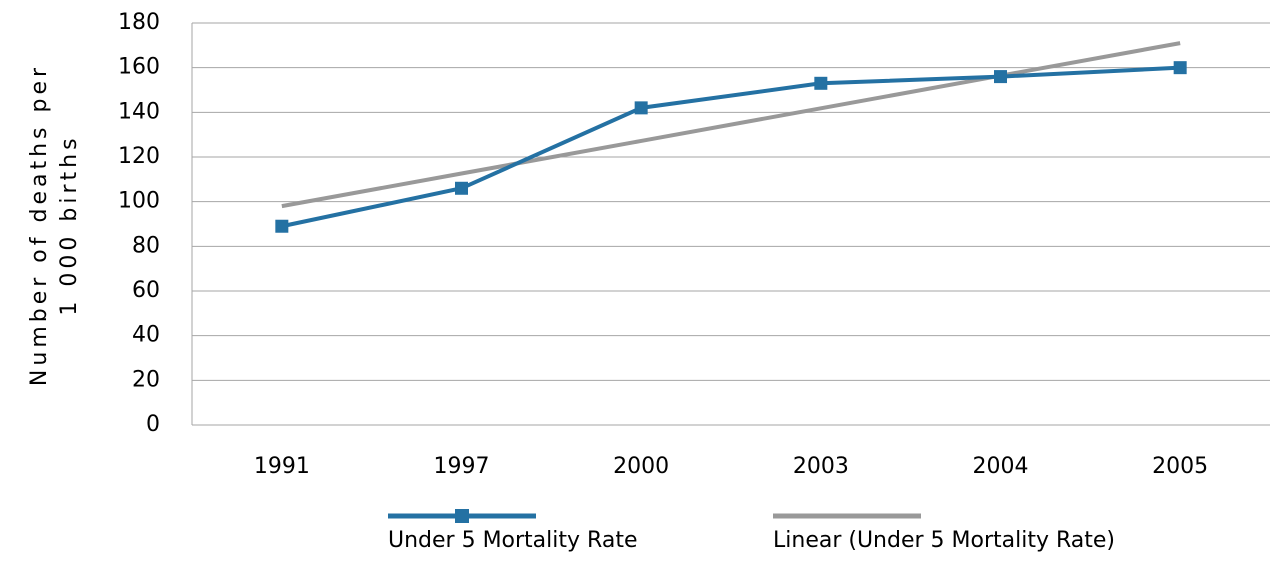 The width and height of the screenshot is (1286, 562). What do you see at coordinates (821, 466) in the screenshot?
I see `x-tick-label: 2003` at bounding box center [821, 466].